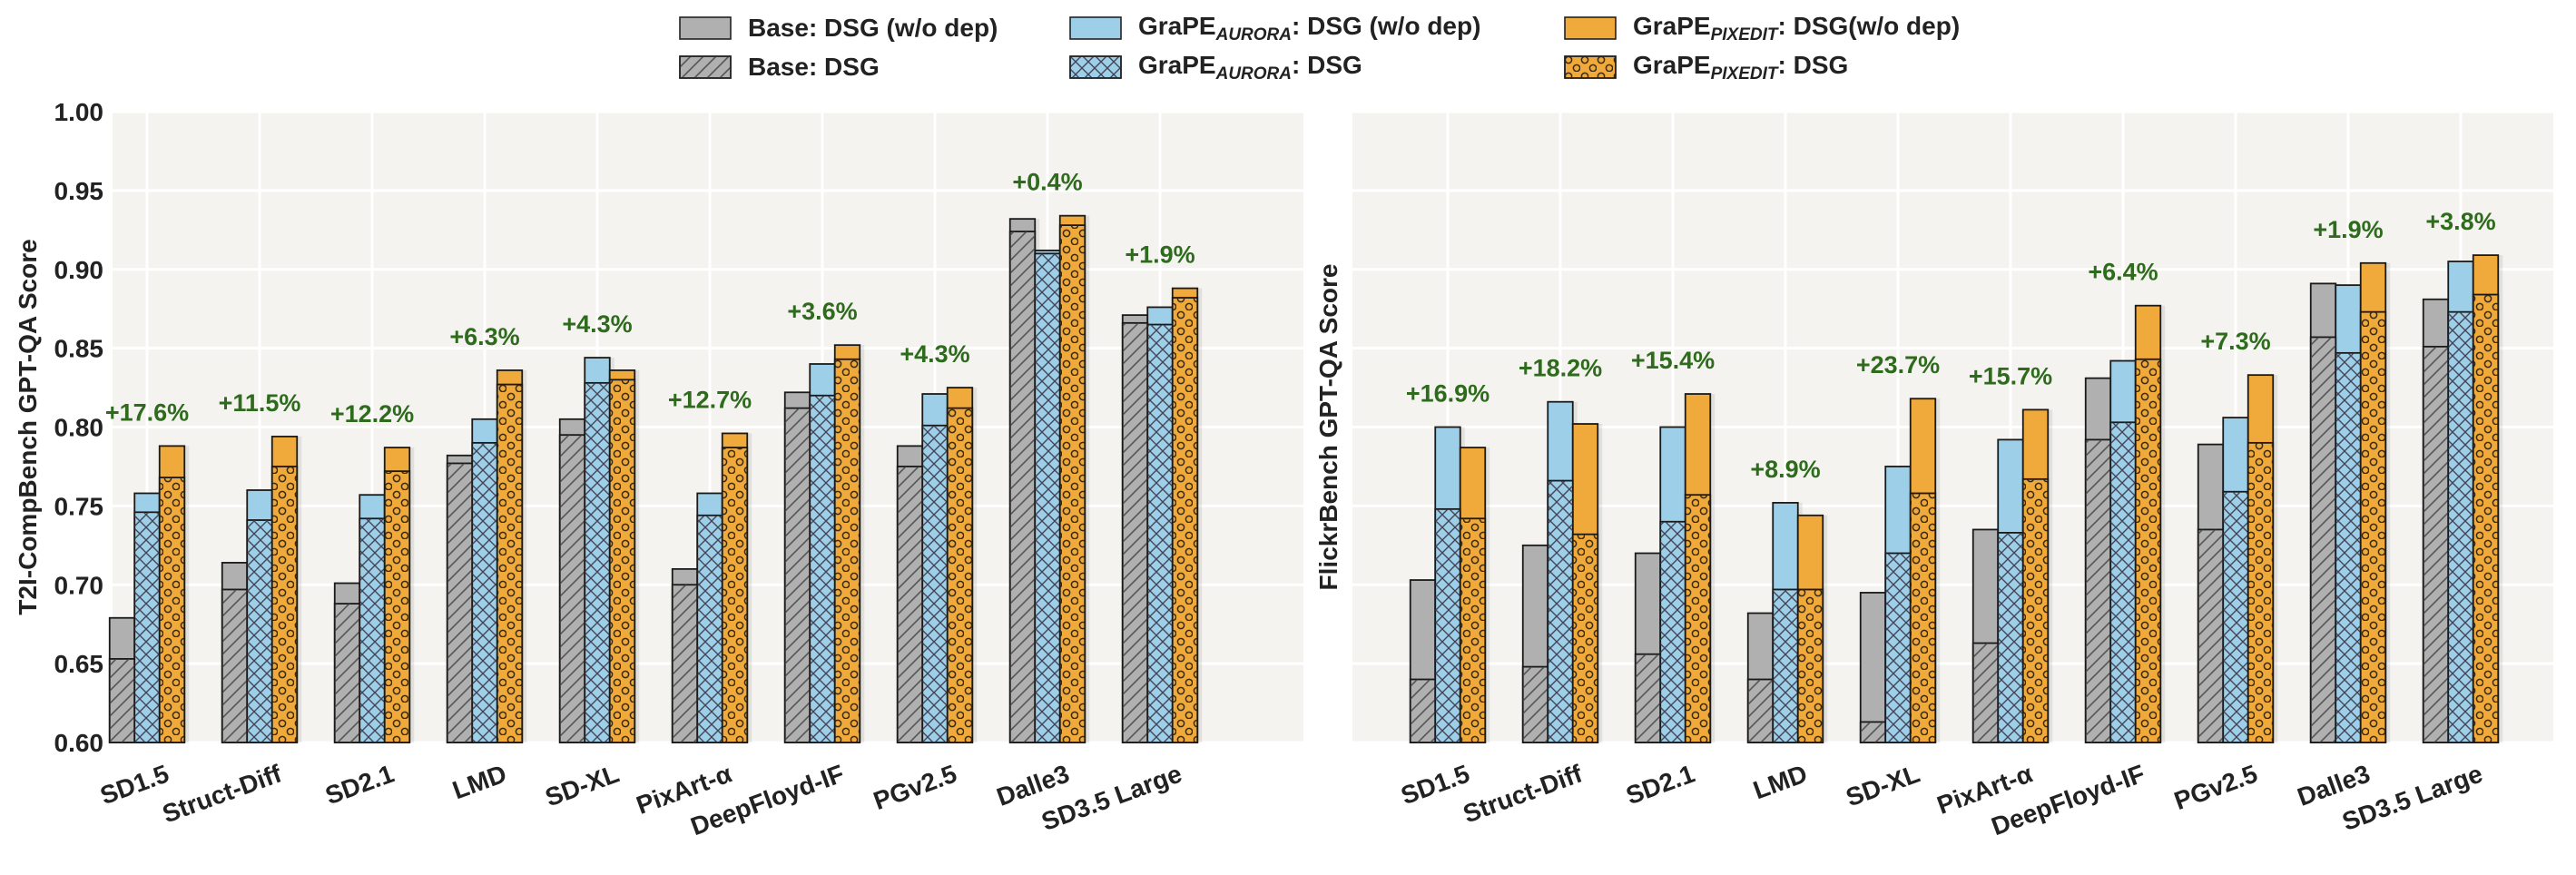 The width and height of the screenshot is (2576, 875). Describe the element at coordinates (79, 506) in the screenshot. I see `y-tick-label: 0.75` at that location.